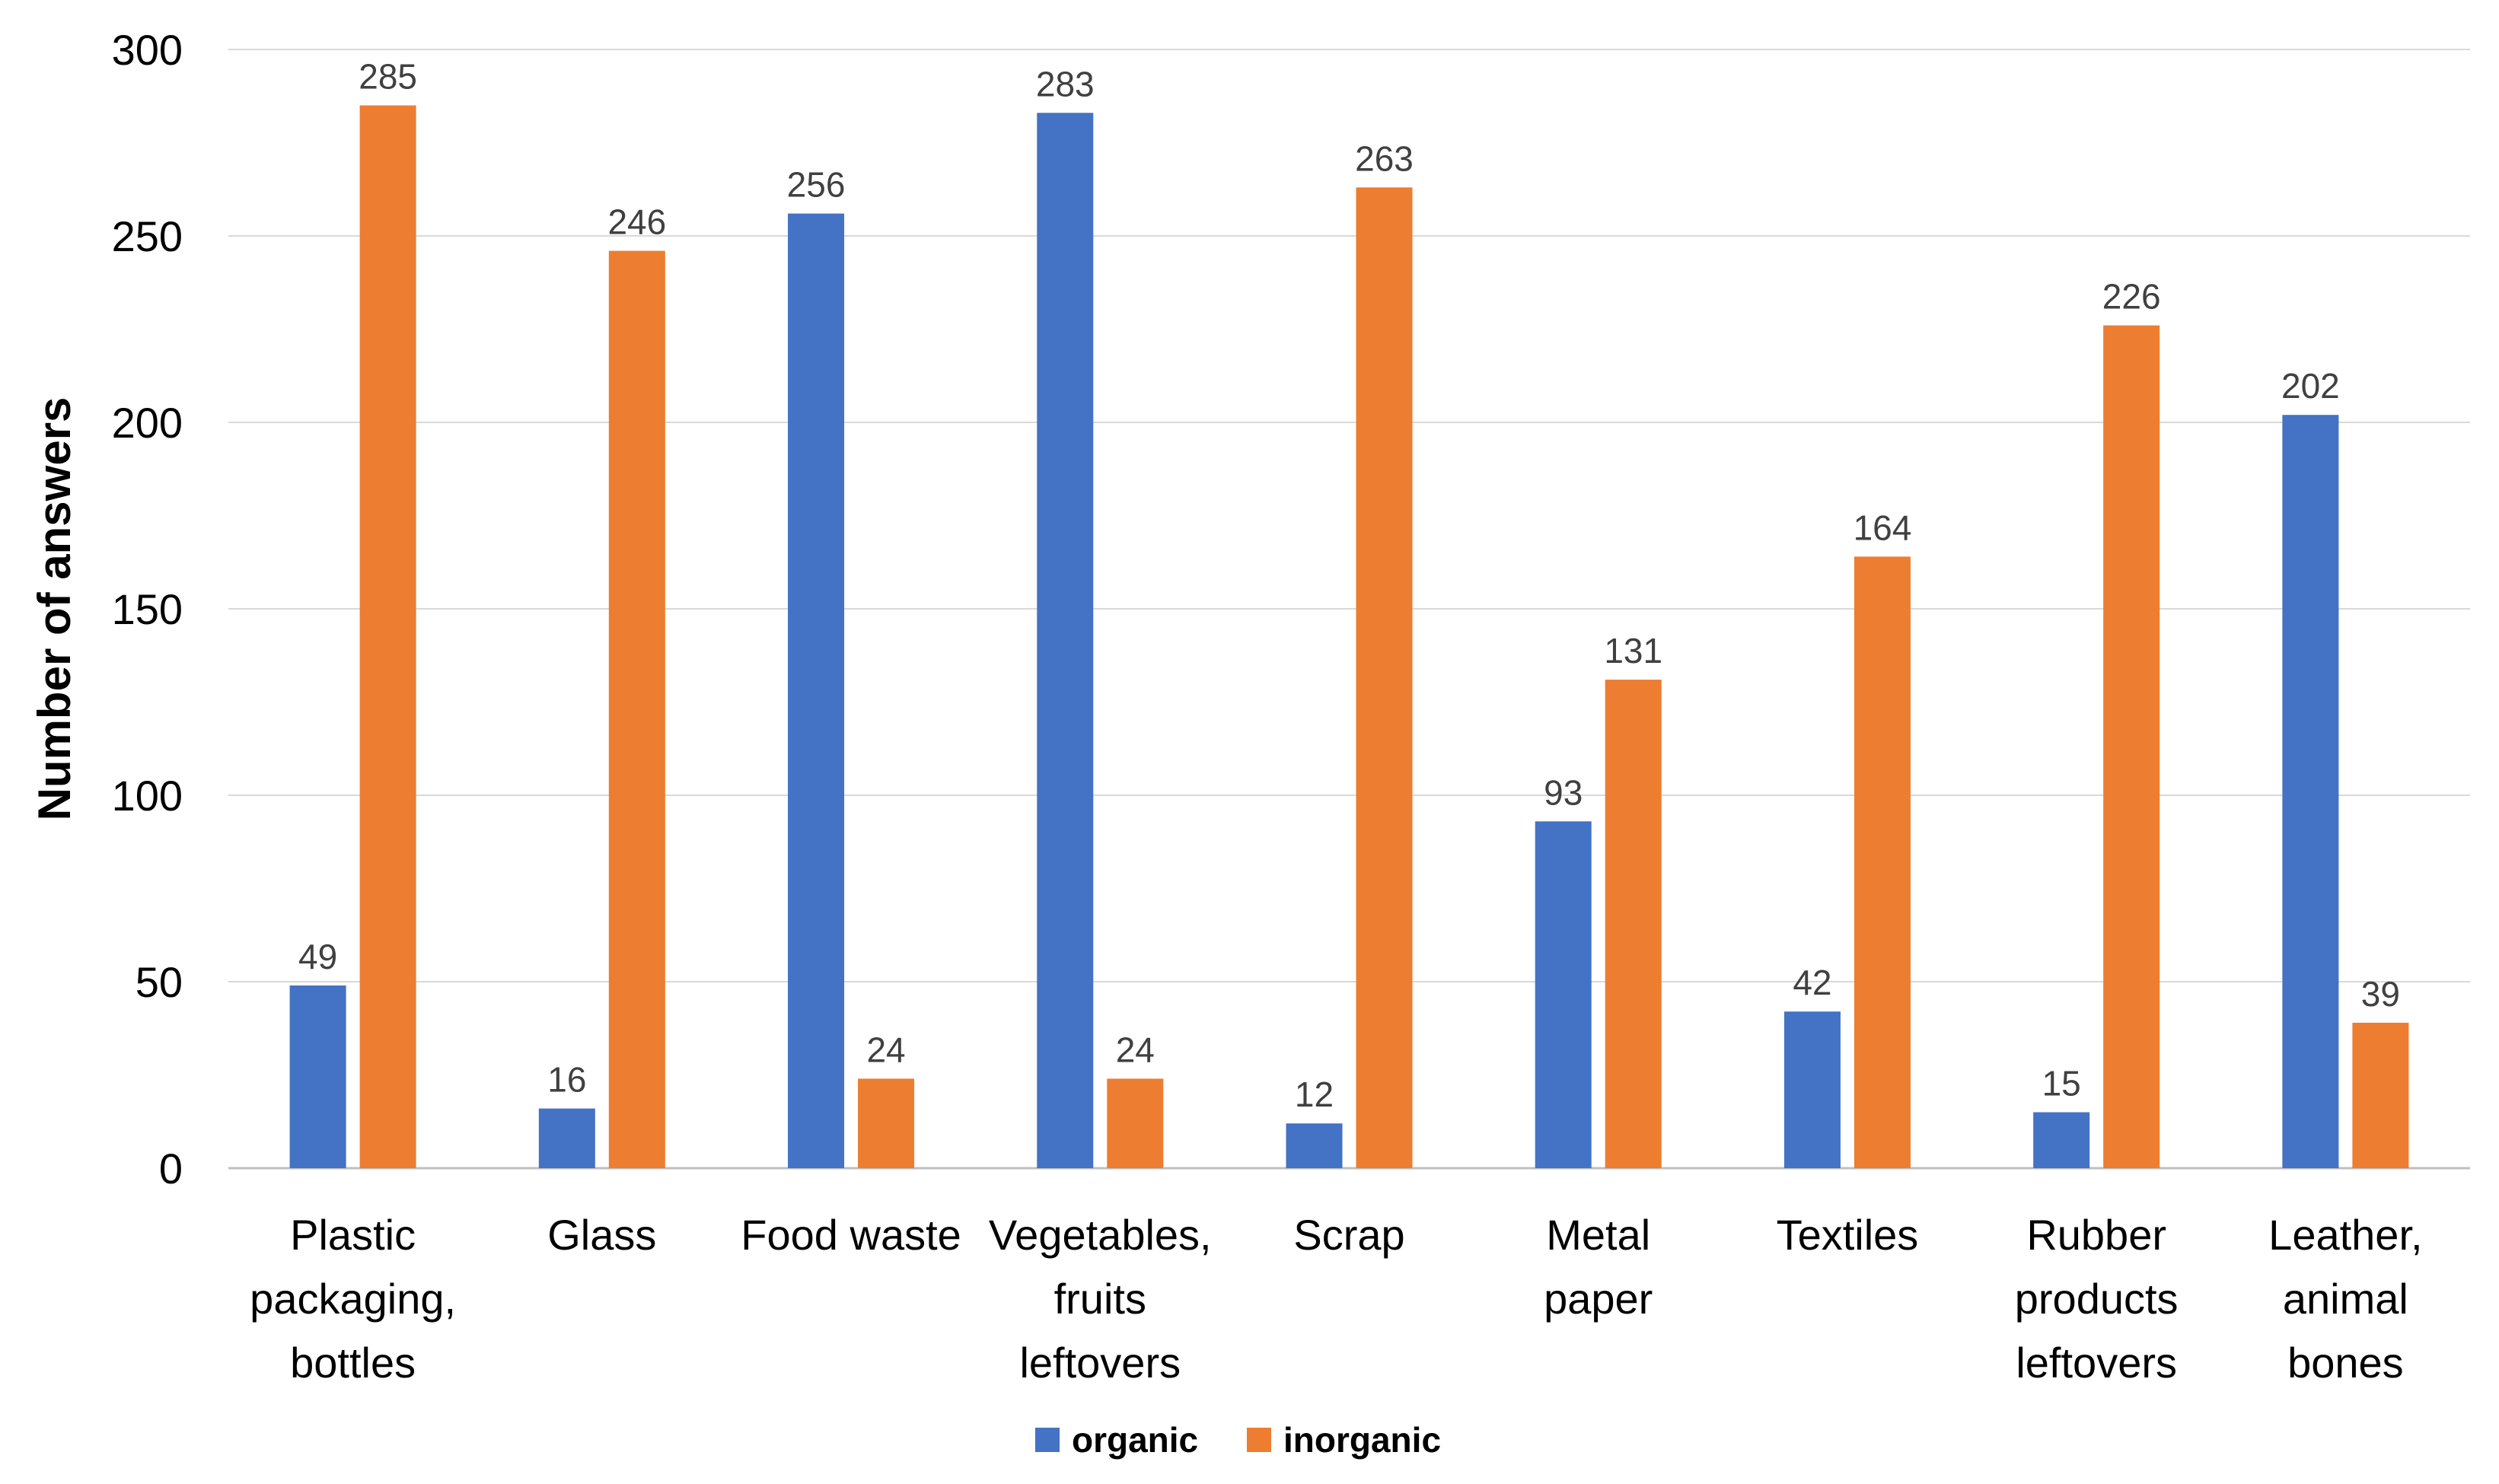 The width and height of the screenshot is (2499, 1484). What do you see at coordinates (2061, 1083) in the screenshot?
I see `data-label-organic: 15` at bounding box center [2061, 1083].